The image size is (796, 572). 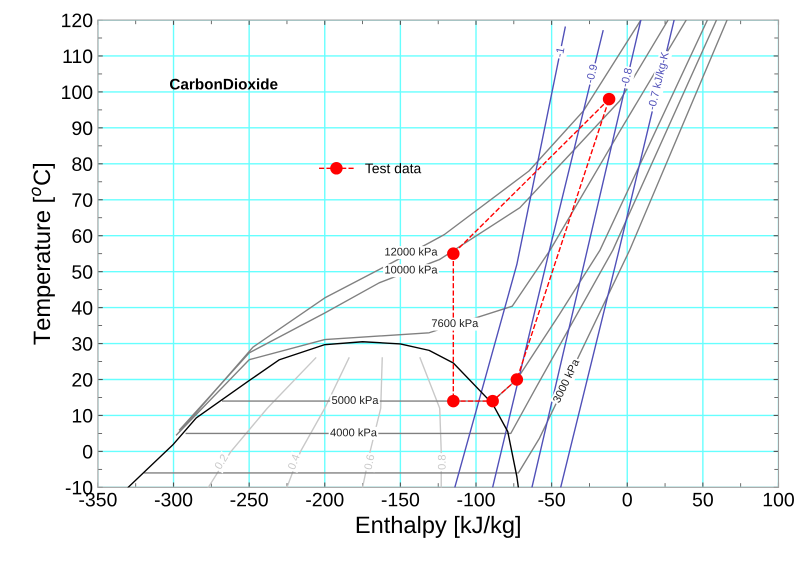 What do you see at coordinates (411, 269) in the screenshot?
I see `annotation: 10000 kPa` at bounding box center [411, 269].